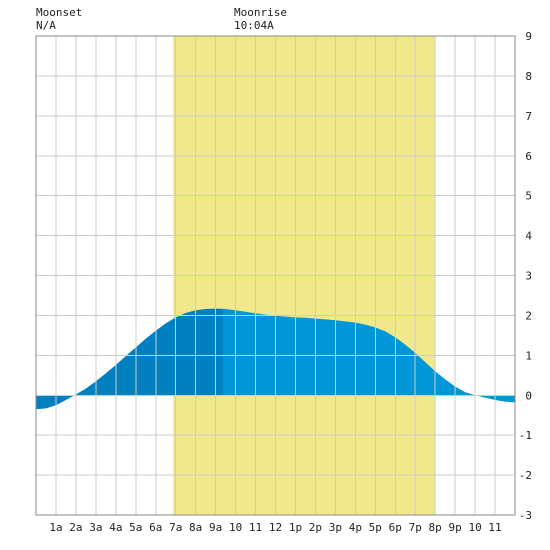  I want to click on y-tick-label: 3, so click(528, 276).